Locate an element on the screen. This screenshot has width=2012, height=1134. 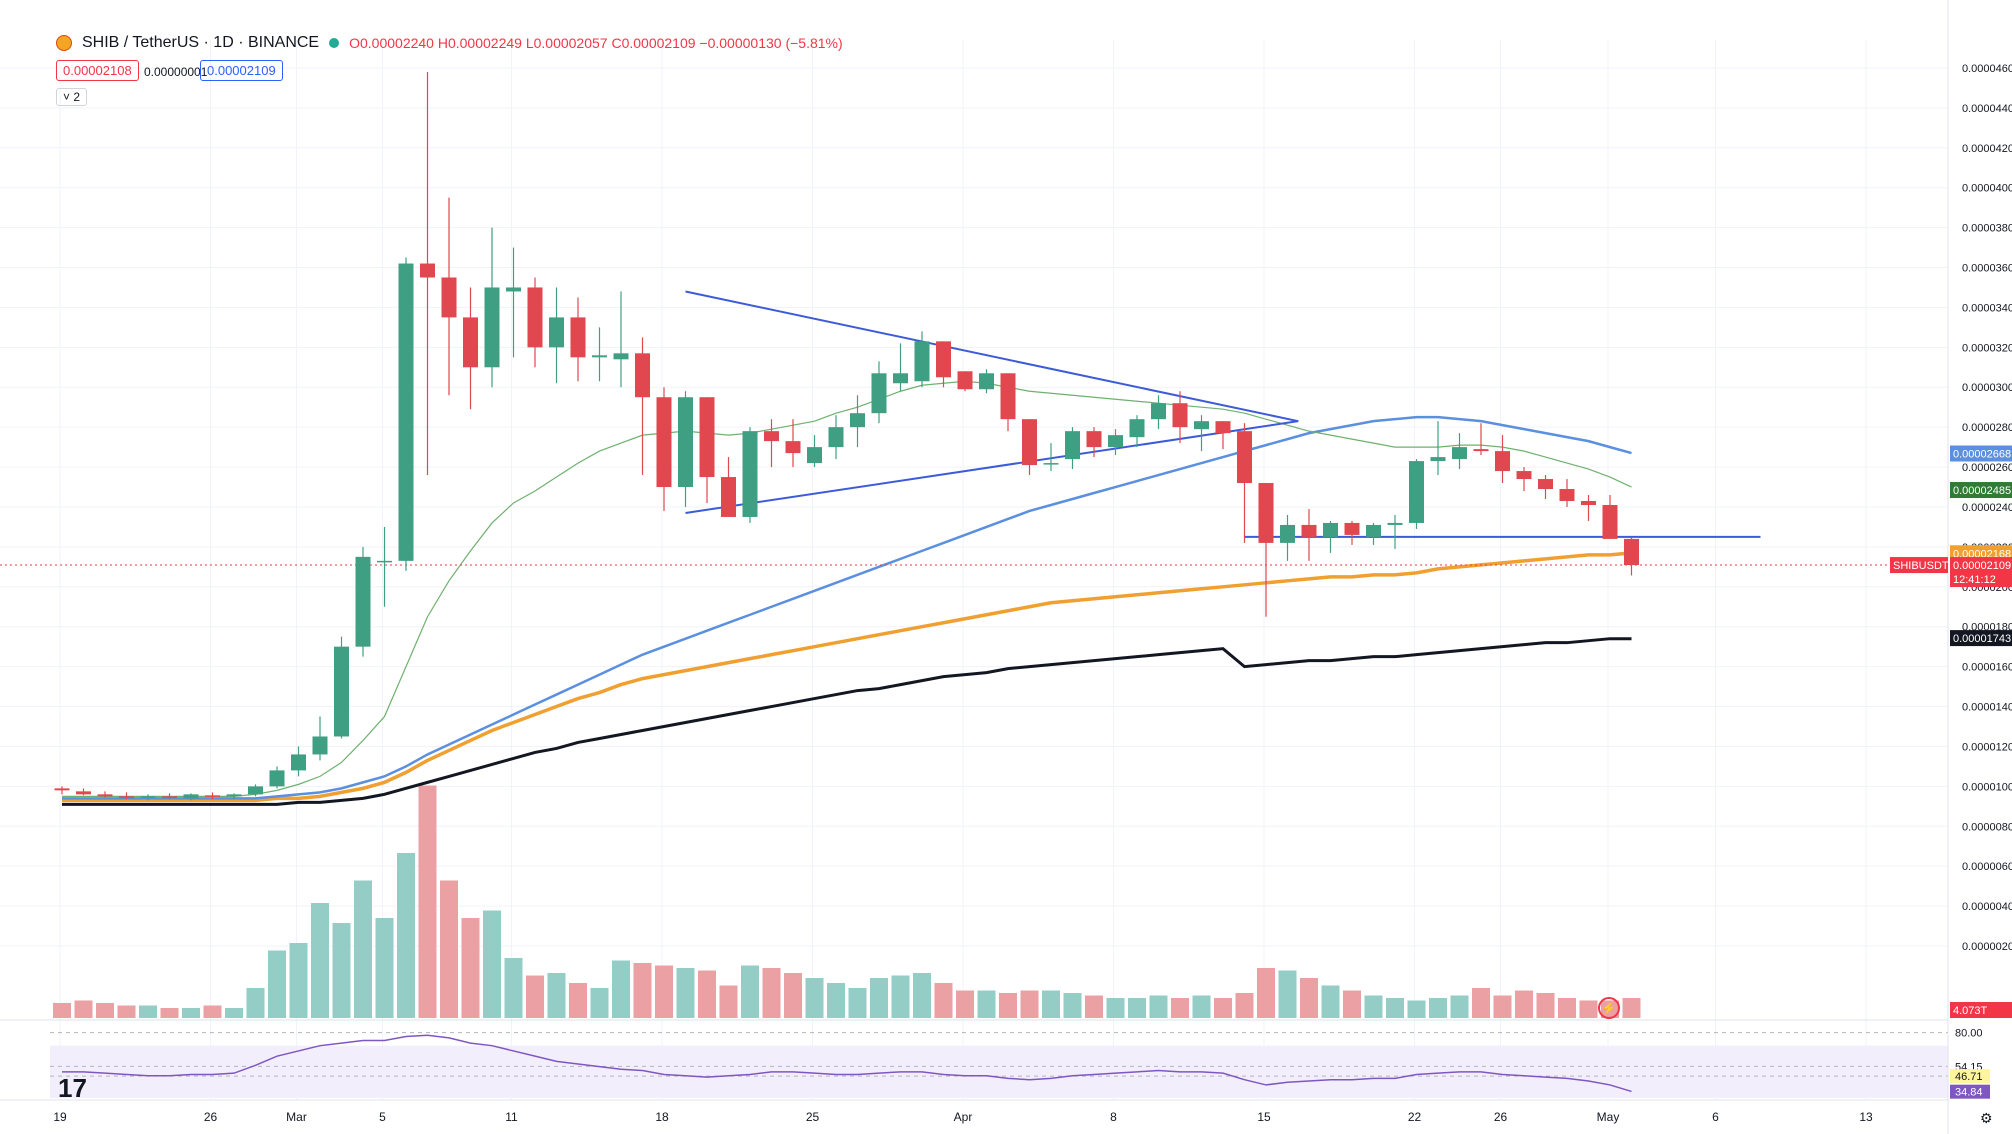
price-tag-label: 0.00002485 is located at coordinates (1982, 491).